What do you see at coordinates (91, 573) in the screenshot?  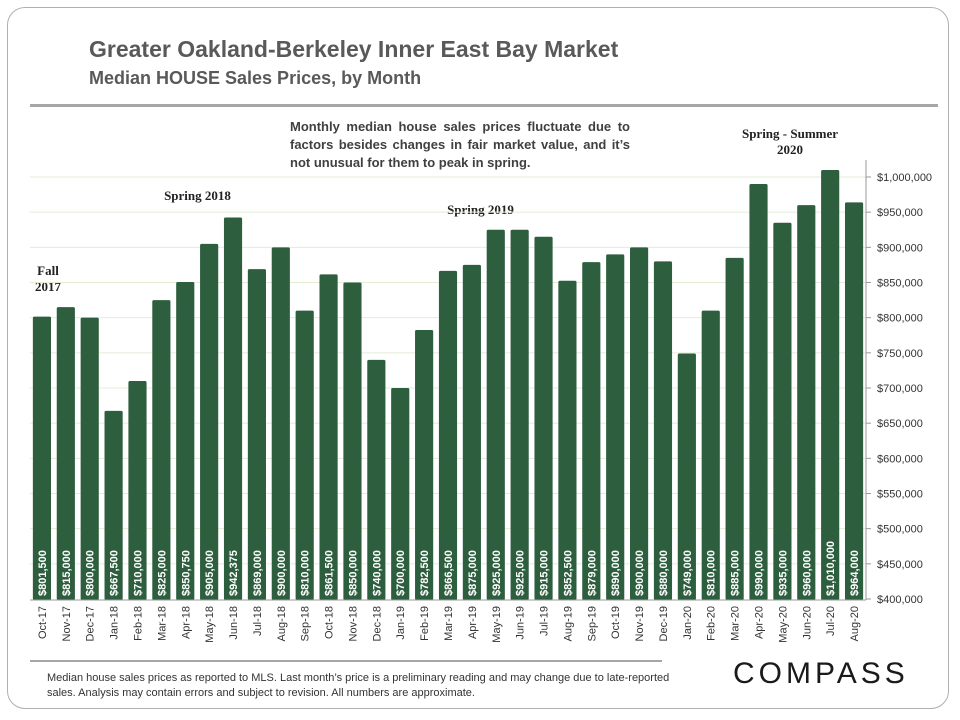 I see `data-label: $800,000` at bounding box center [91, 573].